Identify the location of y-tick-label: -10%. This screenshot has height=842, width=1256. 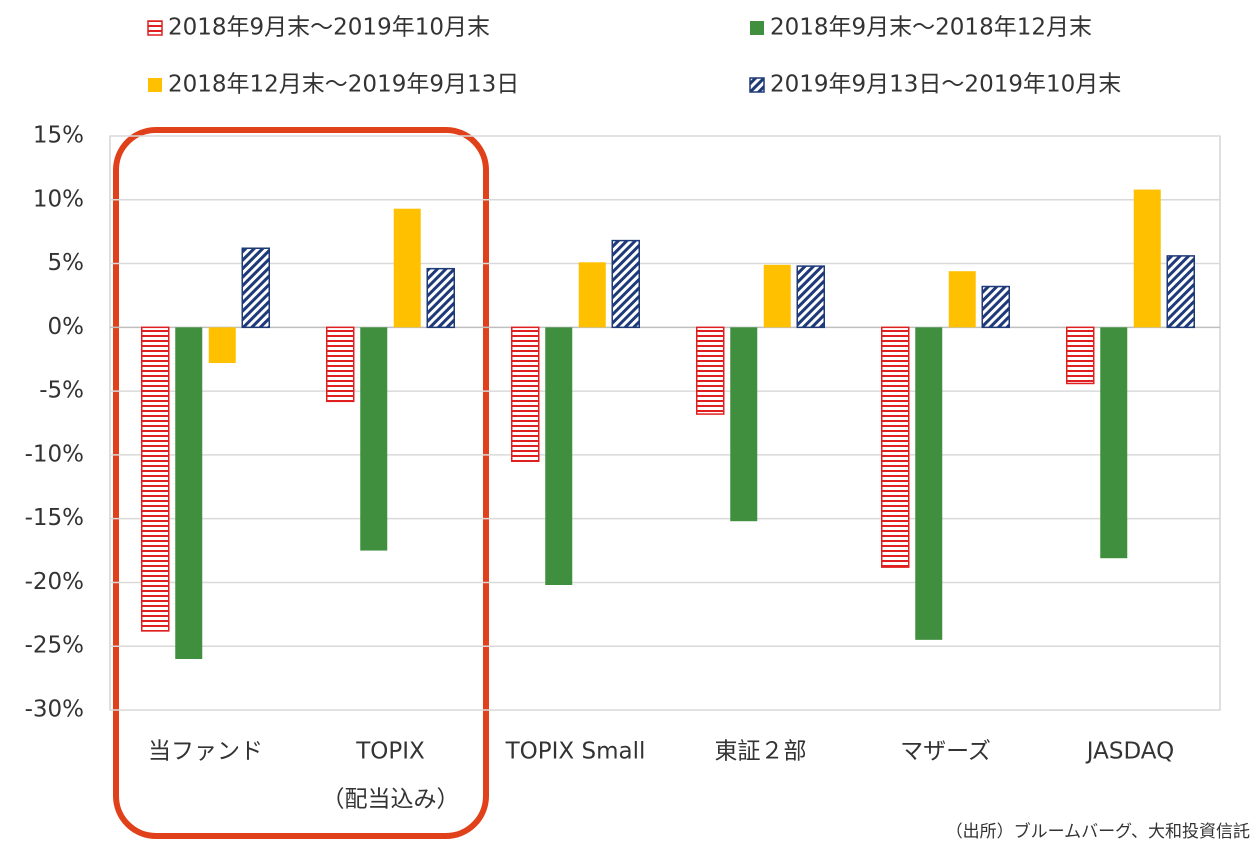
(54, 454).